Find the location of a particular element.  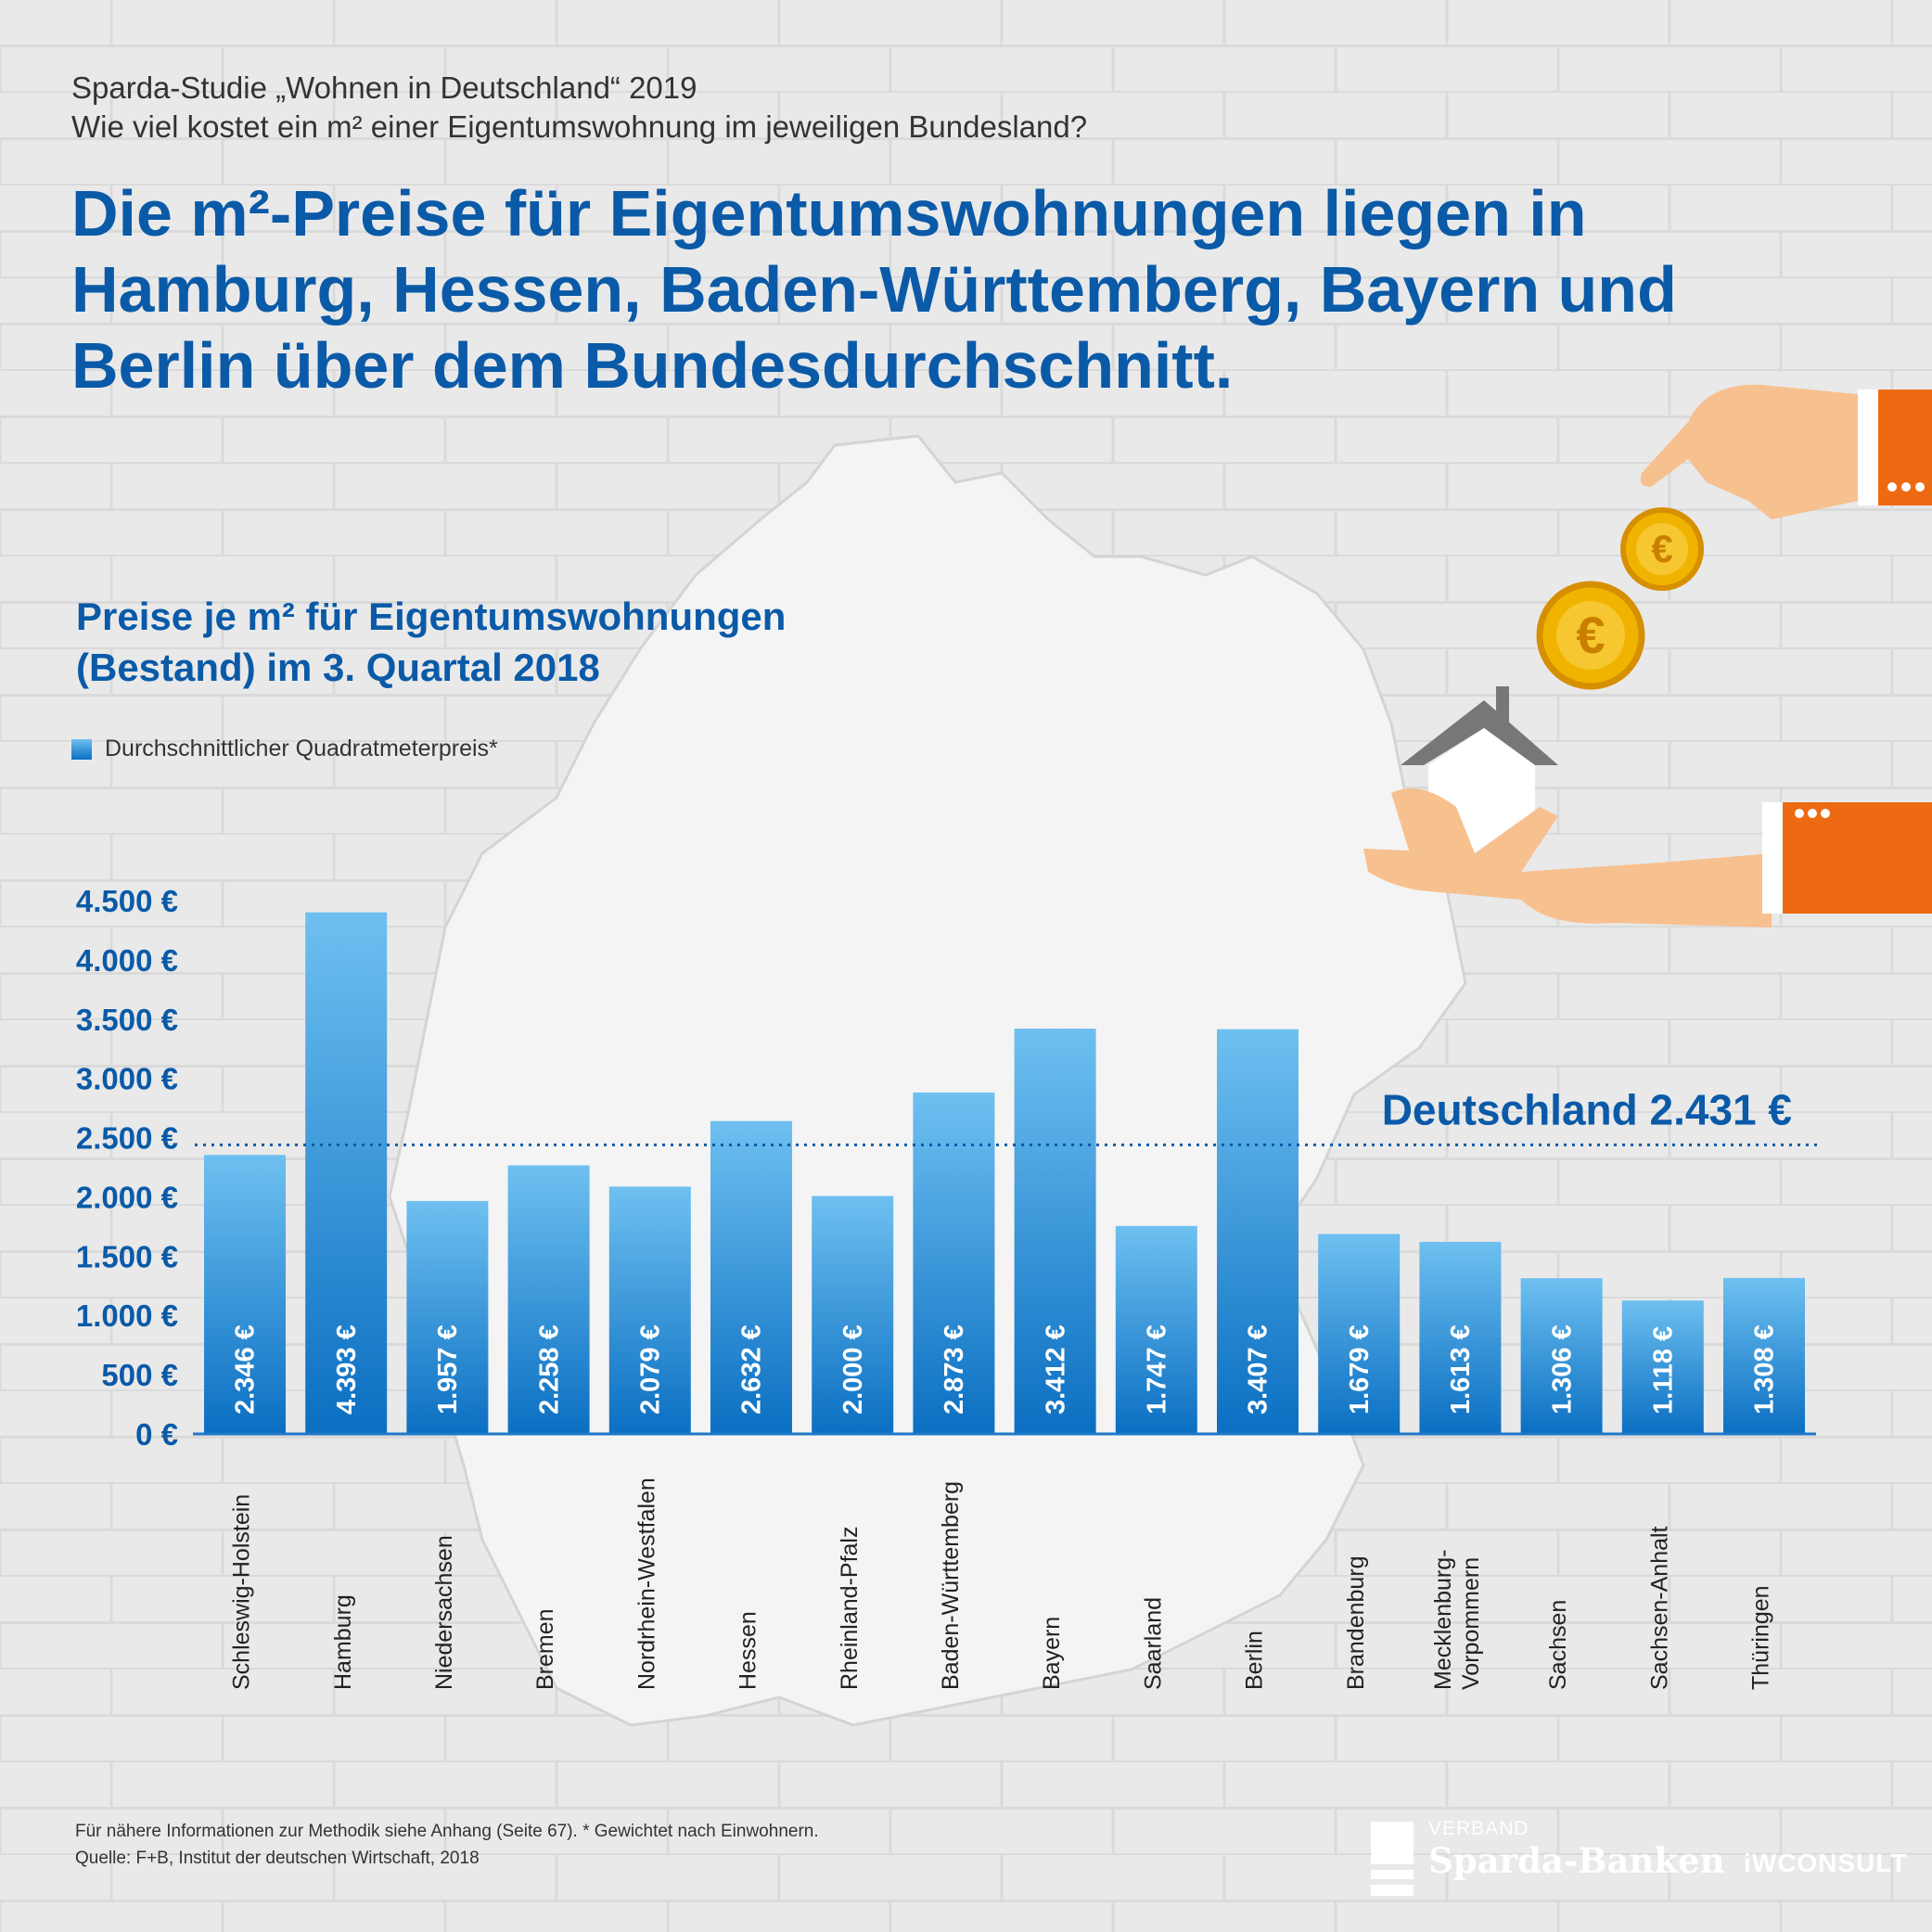

bar-value-label: 1.613 € is located at coordinates (1461, 1369).